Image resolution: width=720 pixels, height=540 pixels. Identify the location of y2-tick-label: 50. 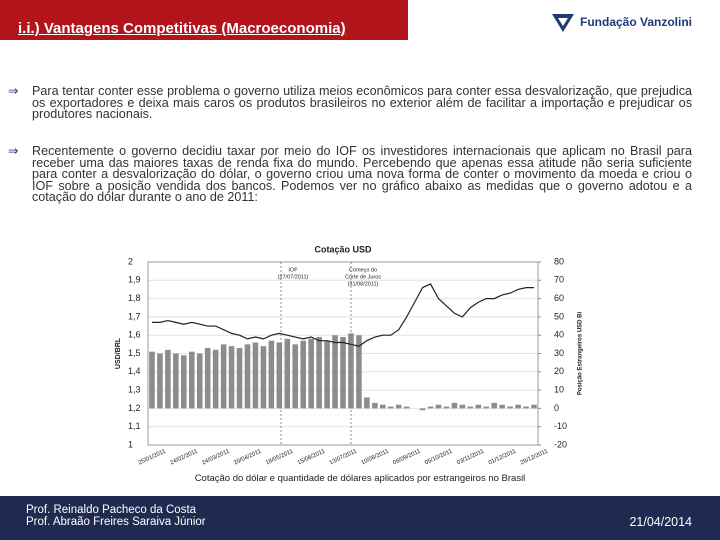
(559, 316).